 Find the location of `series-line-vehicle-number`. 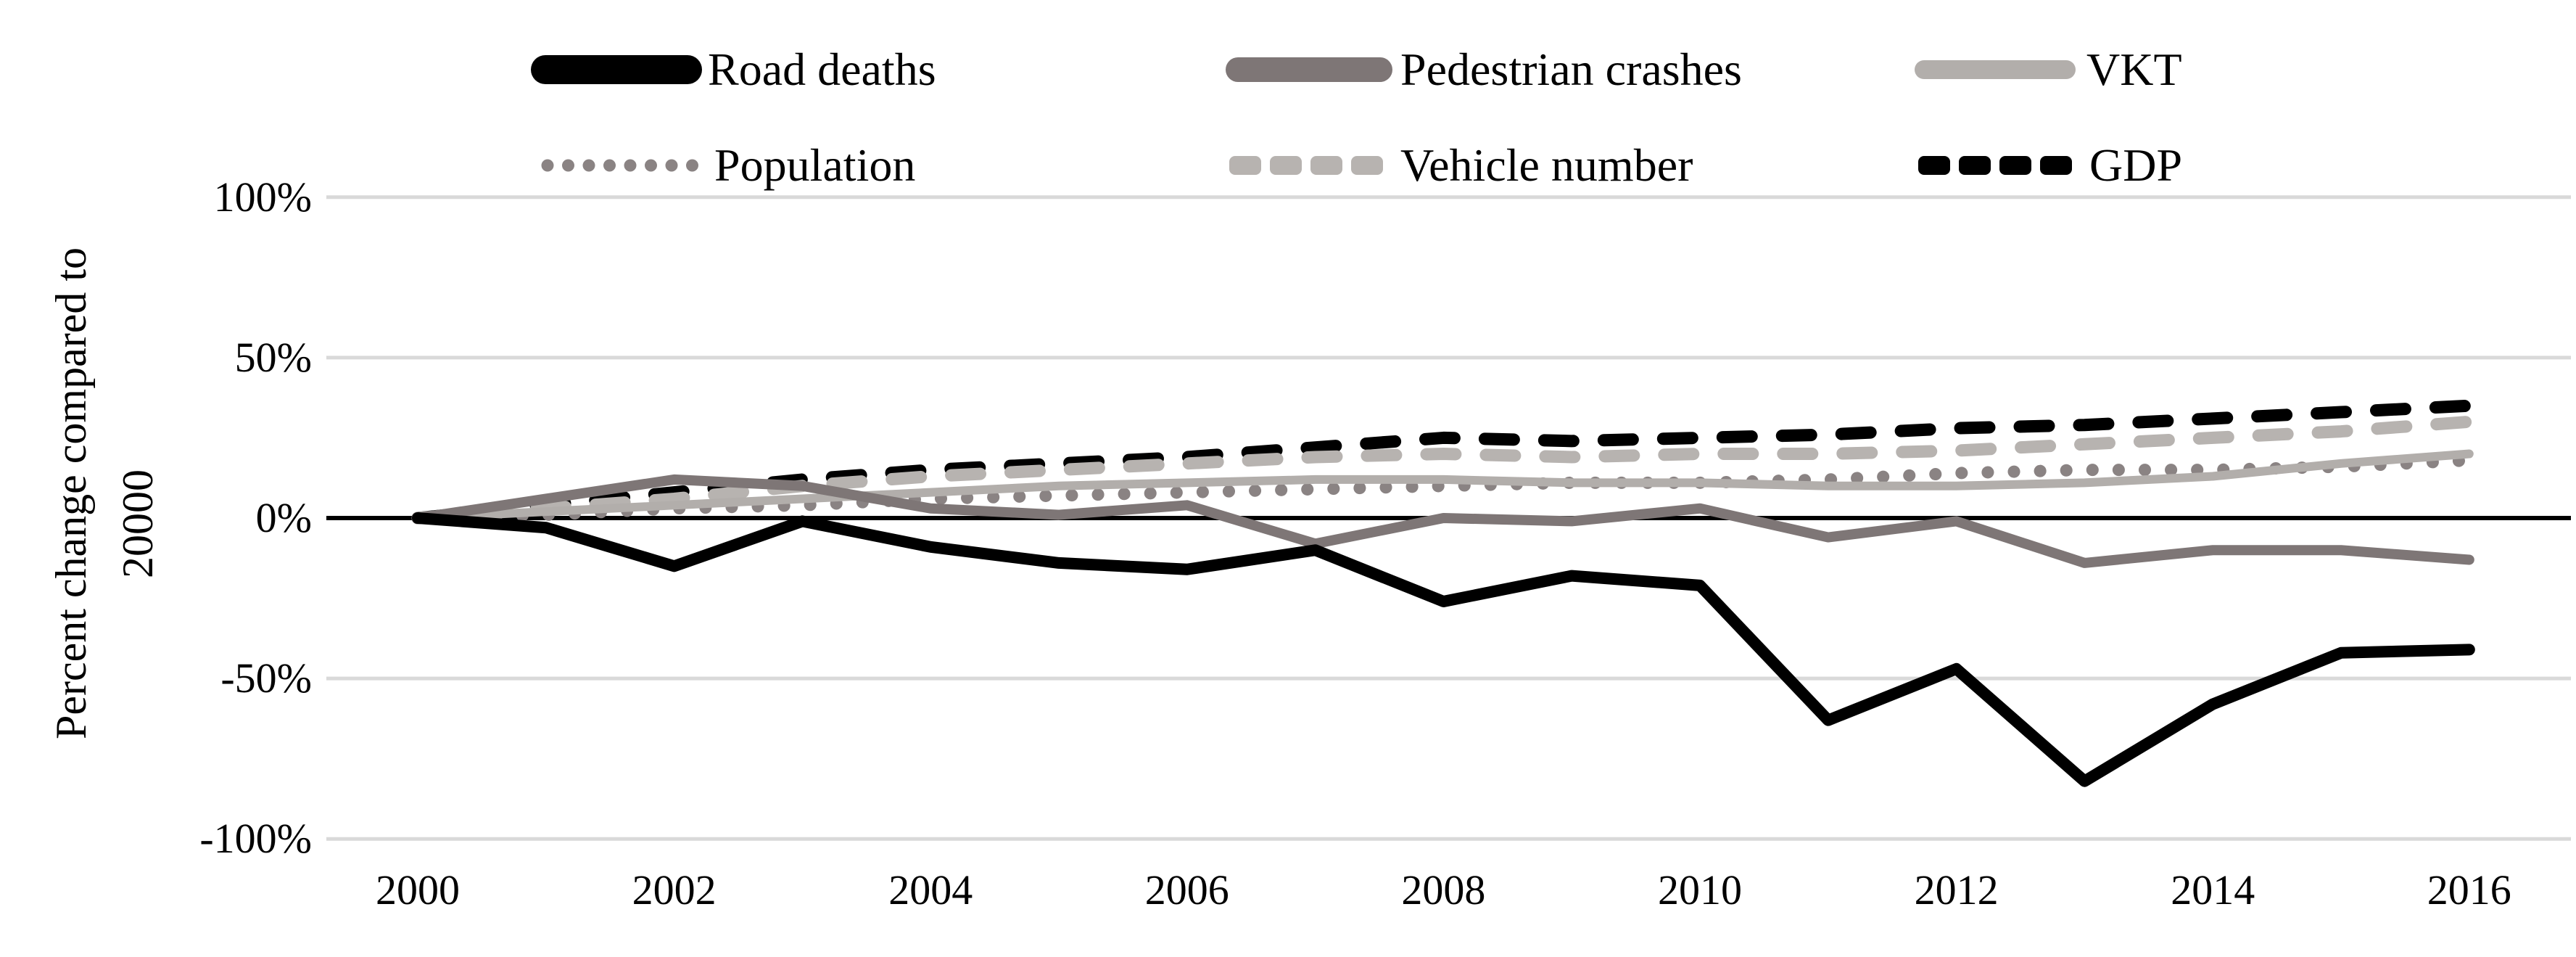

series-line-vehicle-number is located at coordinates (1443, 470).